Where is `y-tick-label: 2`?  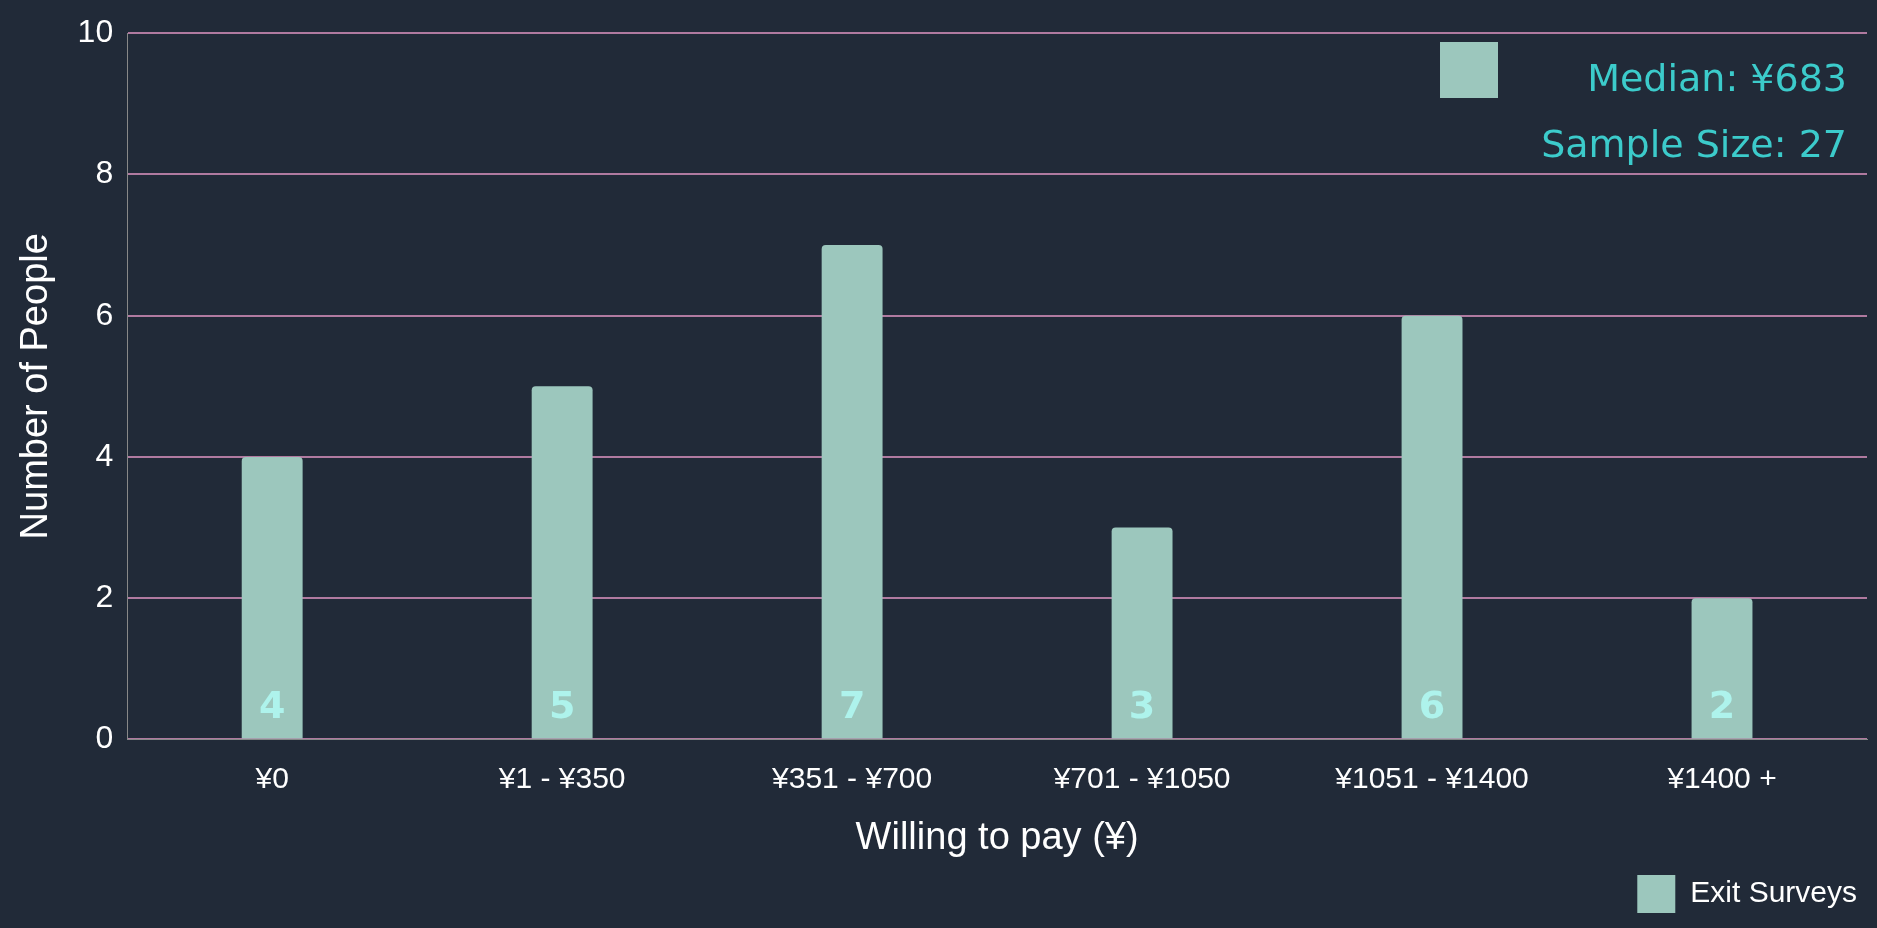 y-tick-label: 2 is located at coordinates (104, 595).